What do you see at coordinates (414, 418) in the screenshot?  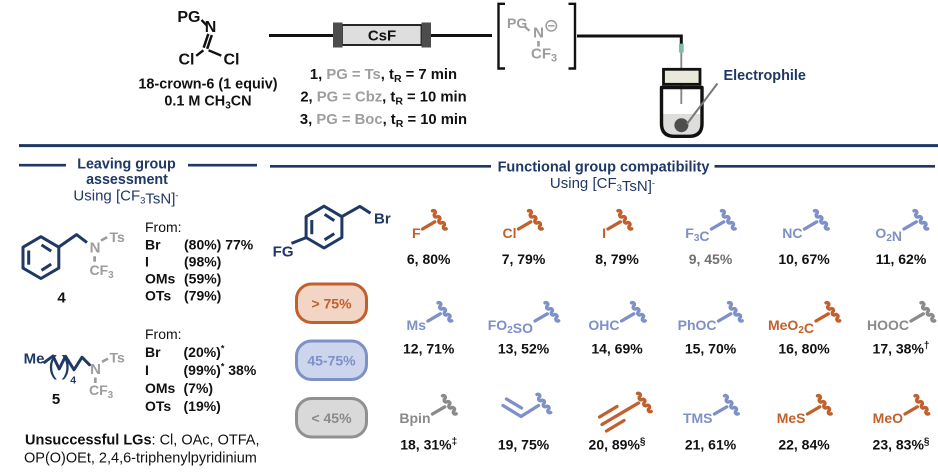 I see `svg-text: Bpin` at bounding box center [414, 418].